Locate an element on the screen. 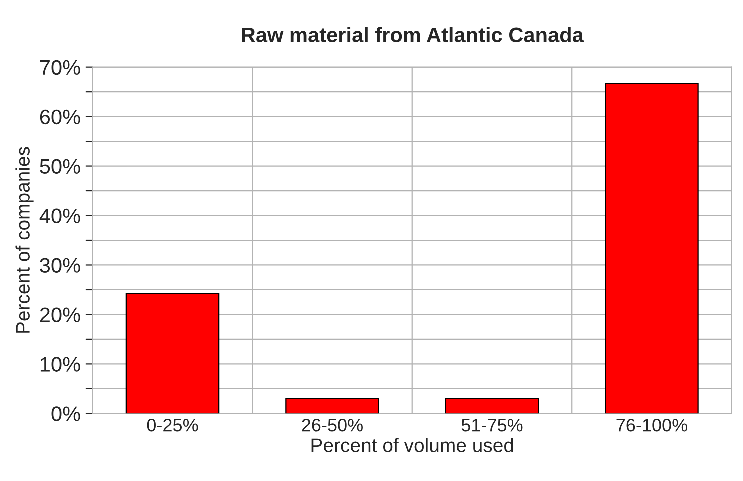  y-tick-label: 70% is located at coordinates (60, 68).